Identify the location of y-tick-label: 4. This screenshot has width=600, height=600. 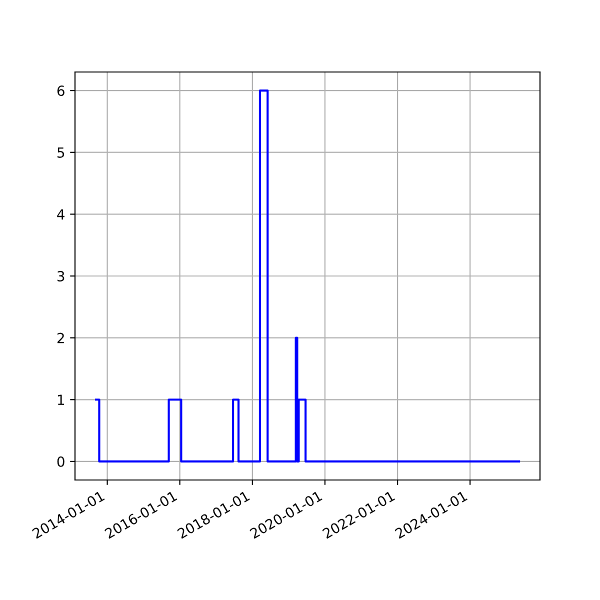
(60, 214).